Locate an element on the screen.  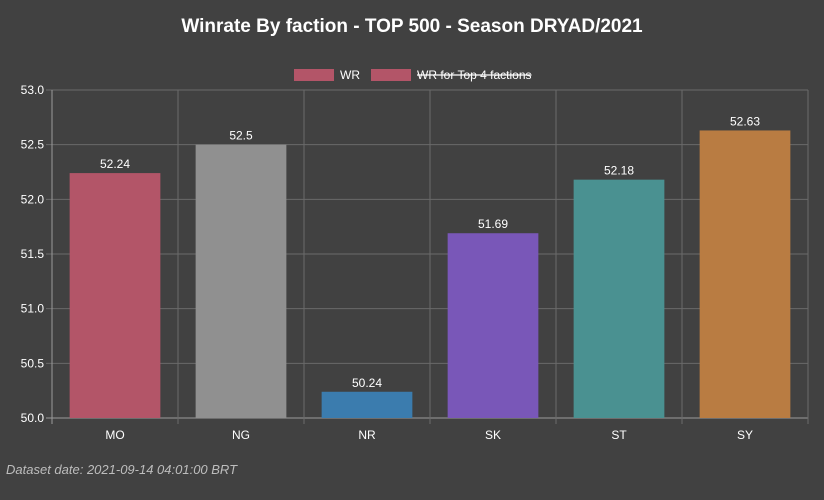
bar-ng is located at coordinates (241, 281).